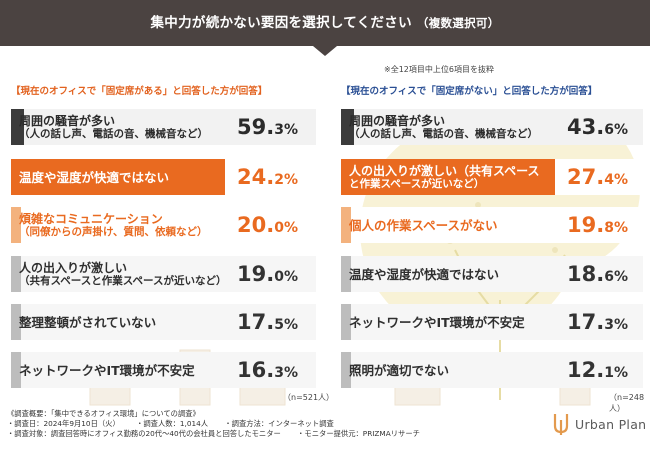 The width and height of the screenshot is (650, 450). Describe the element at coordinates (611, 424) in the screenshot. I see `logo-text: Urban Plan` at that location.